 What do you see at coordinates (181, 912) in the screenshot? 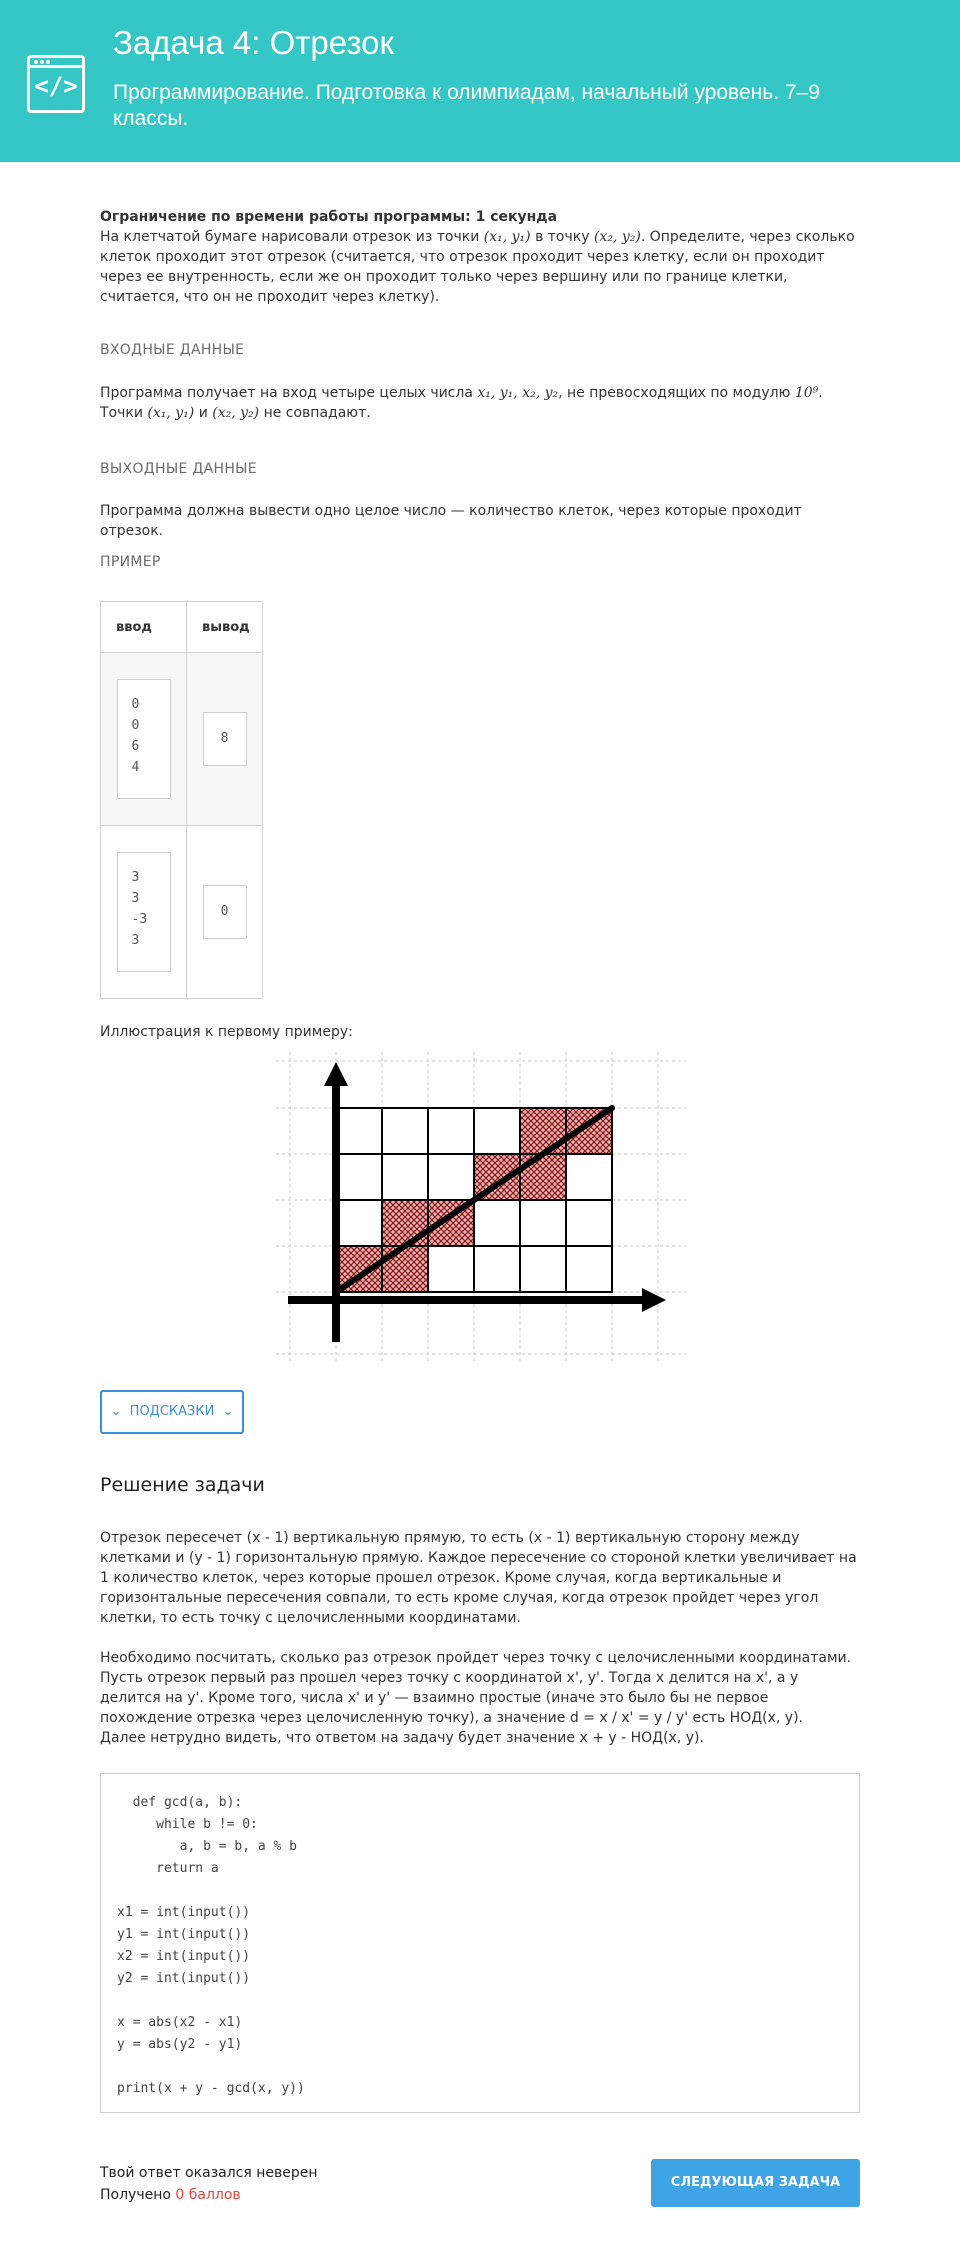
I see `example-row: 3 3 -3 3 0` at bounding box center [181, 912].